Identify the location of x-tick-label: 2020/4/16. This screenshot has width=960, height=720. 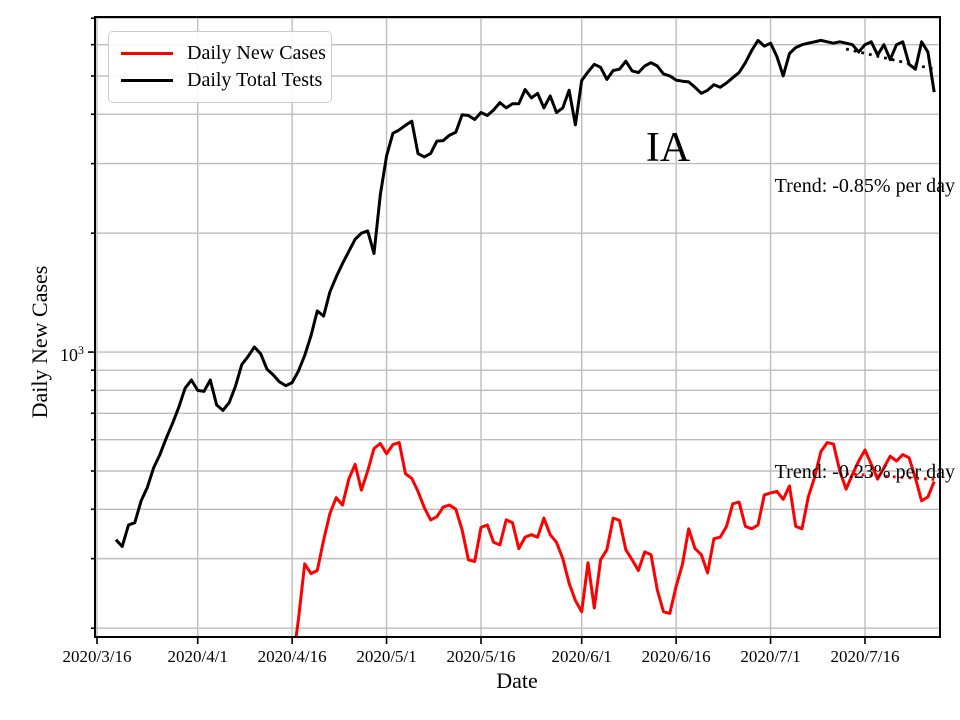
(292, 656).